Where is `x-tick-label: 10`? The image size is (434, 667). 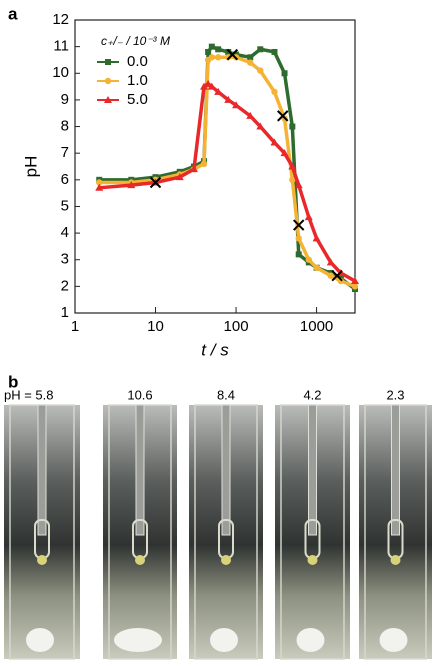
x-tick-label: 10 is located at coordinates (155, 326).